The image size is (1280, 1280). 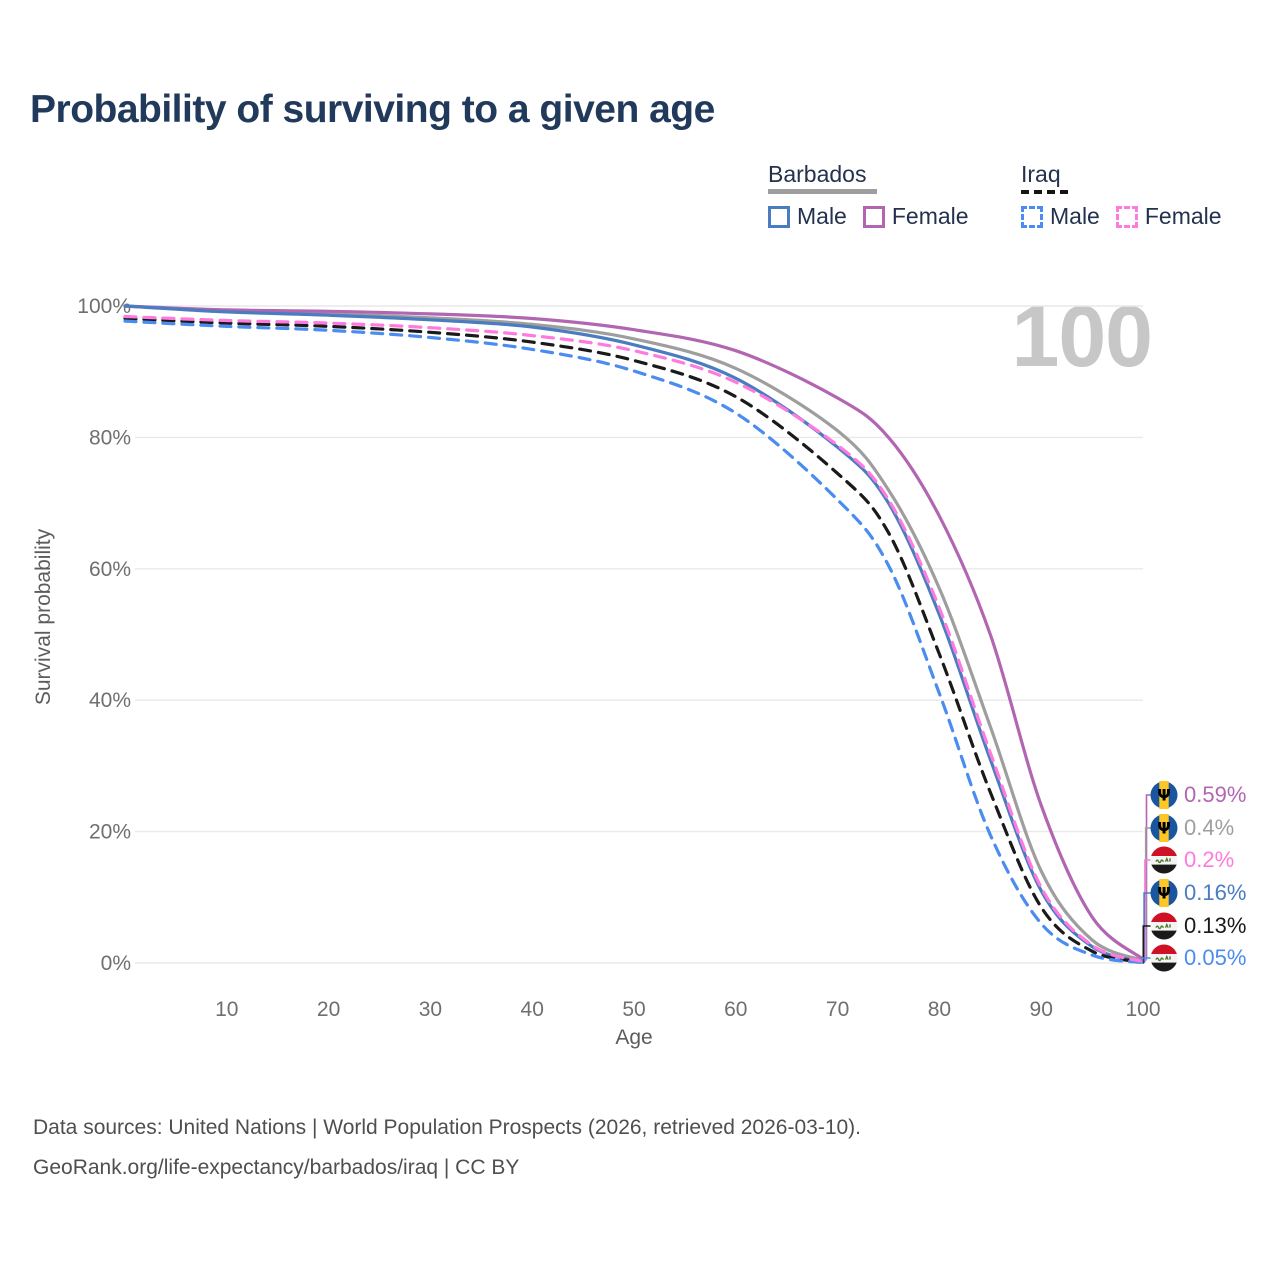 I want to click on legend-group-title-iraq: Iraq, so click(x=1041, y=174).